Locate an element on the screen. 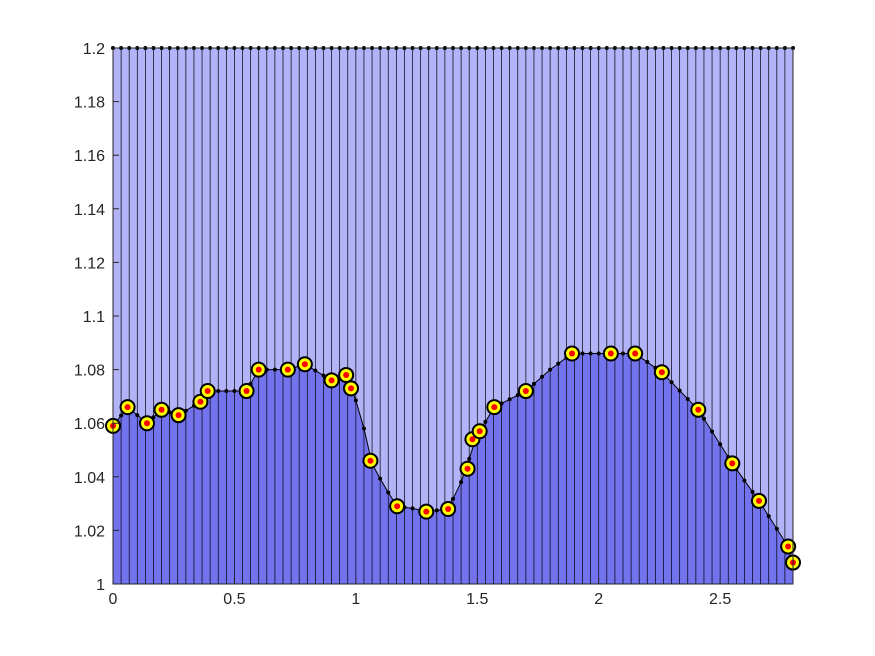  x-tick-label: 1 is located at coordinates (355, 599).